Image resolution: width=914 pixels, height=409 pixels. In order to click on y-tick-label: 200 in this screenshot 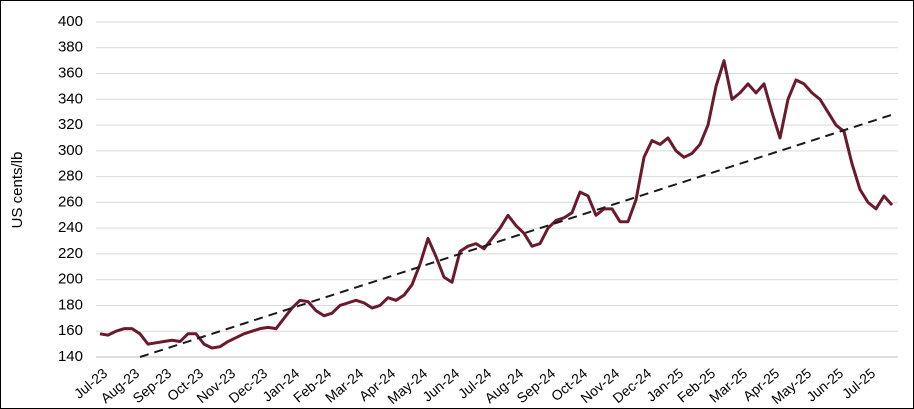, I will do `click(70, 279)`.